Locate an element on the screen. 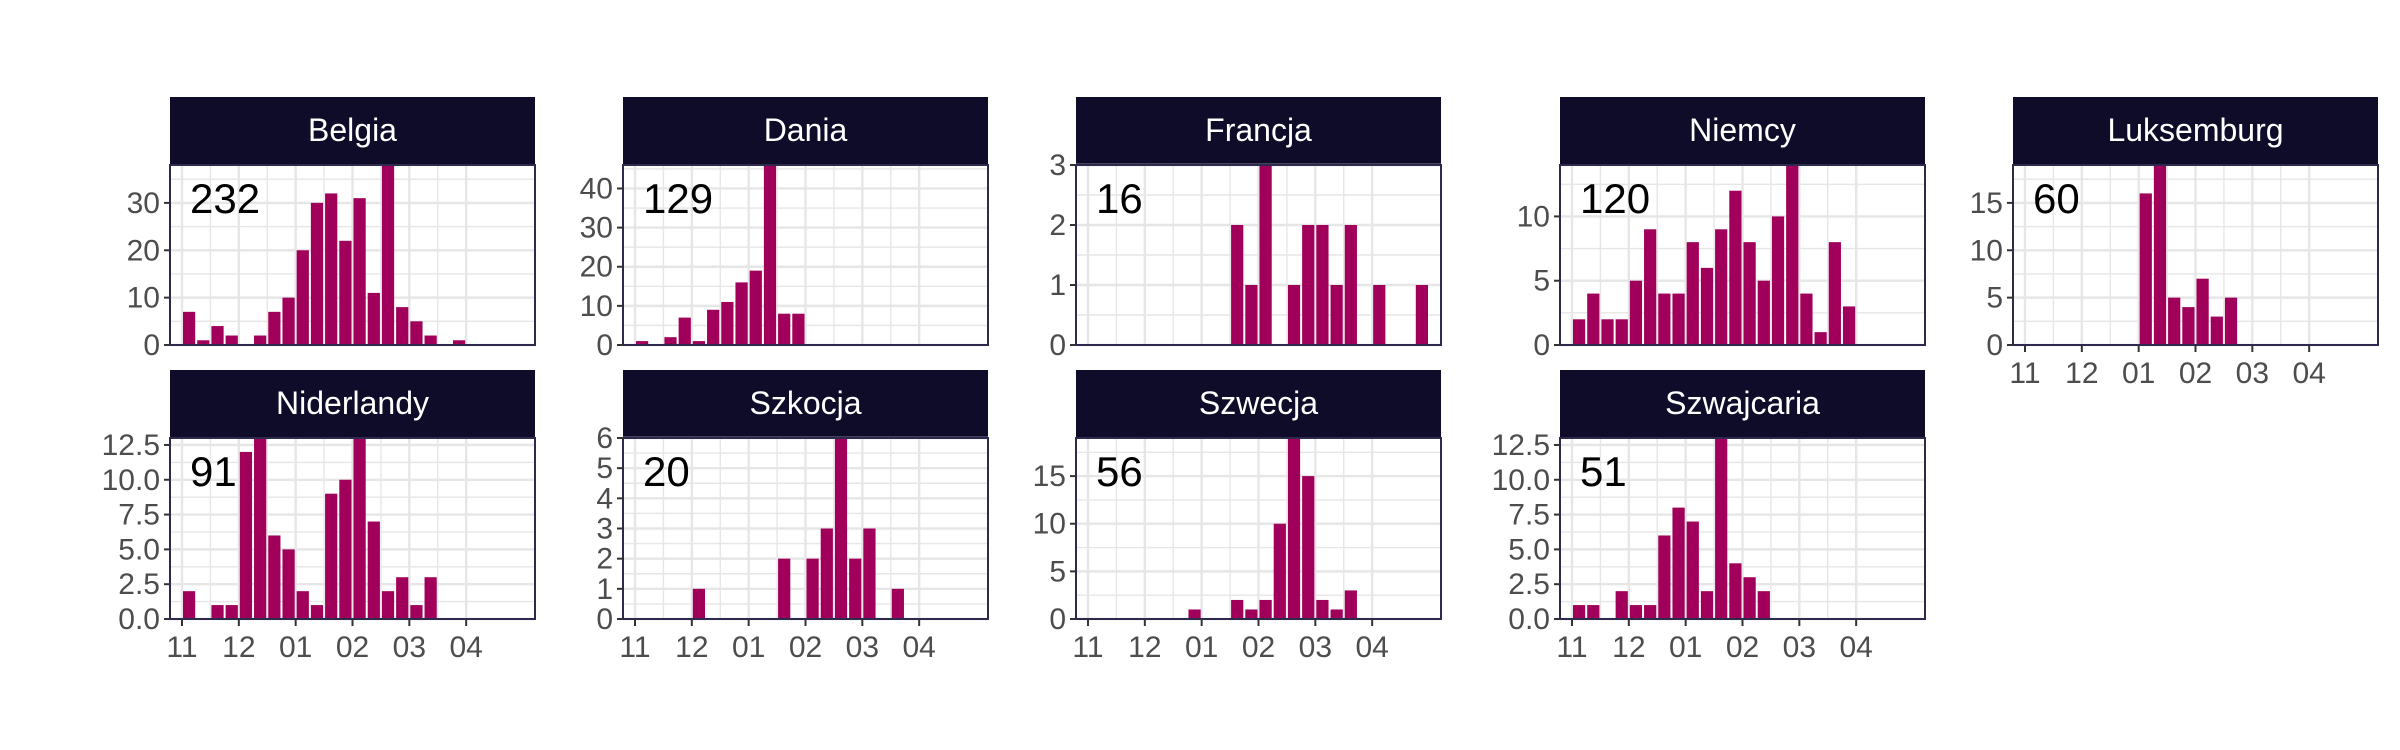  facet-total-label: 120 is located at coordinates (1615, 198).